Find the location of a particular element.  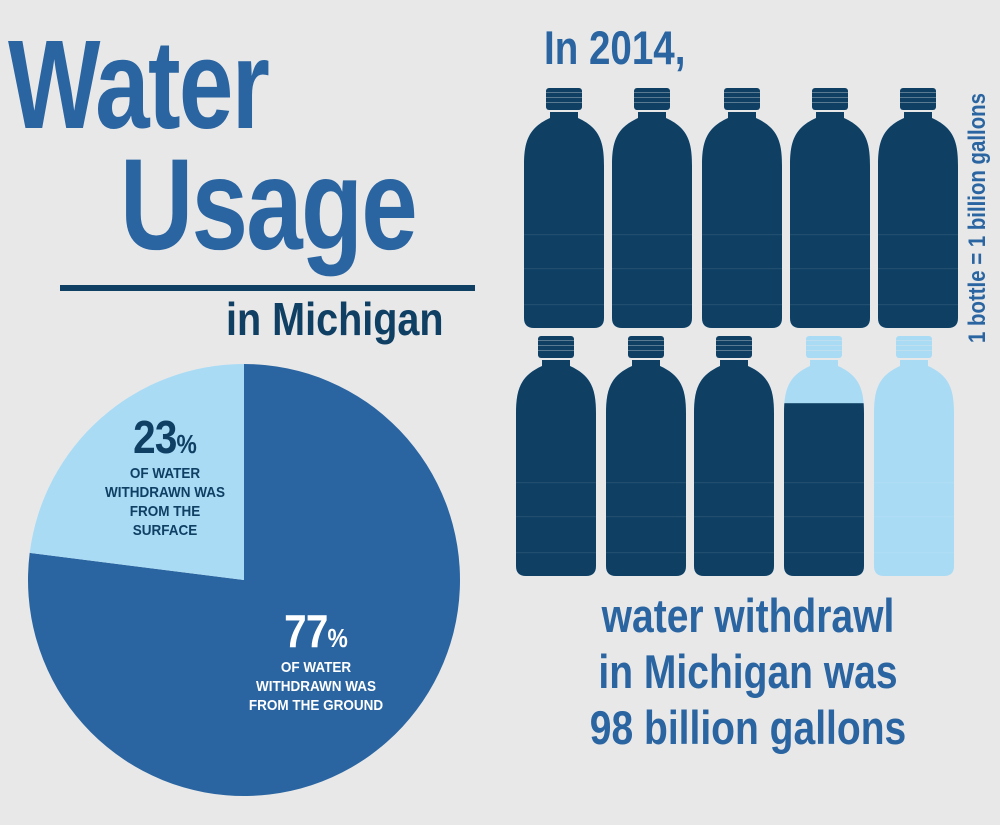

surface-percent-value: 23 is located at coordinates (155, 437).